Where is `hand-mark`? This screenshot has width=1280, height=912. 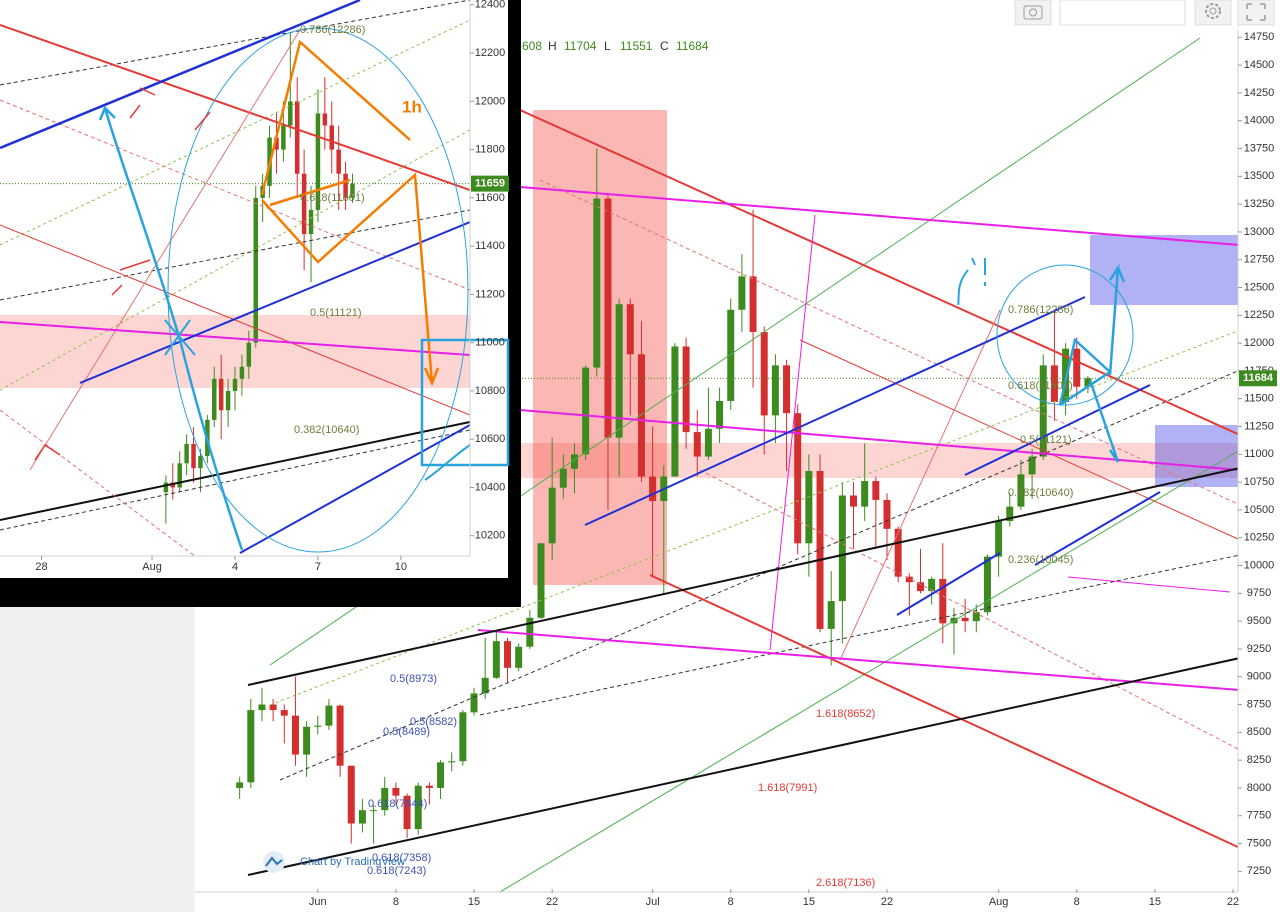 hand-mark is located at coordinates (317, 400).